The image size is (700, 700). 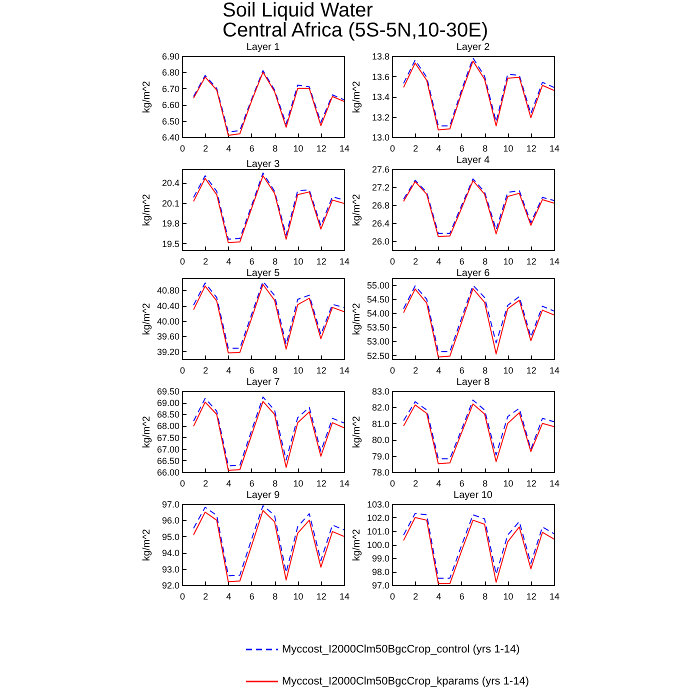 I want to click on legend-label: Myccost_I2000Clm50BgcCrop_kparams (yrs 1-14), so click(x=405, y=682).